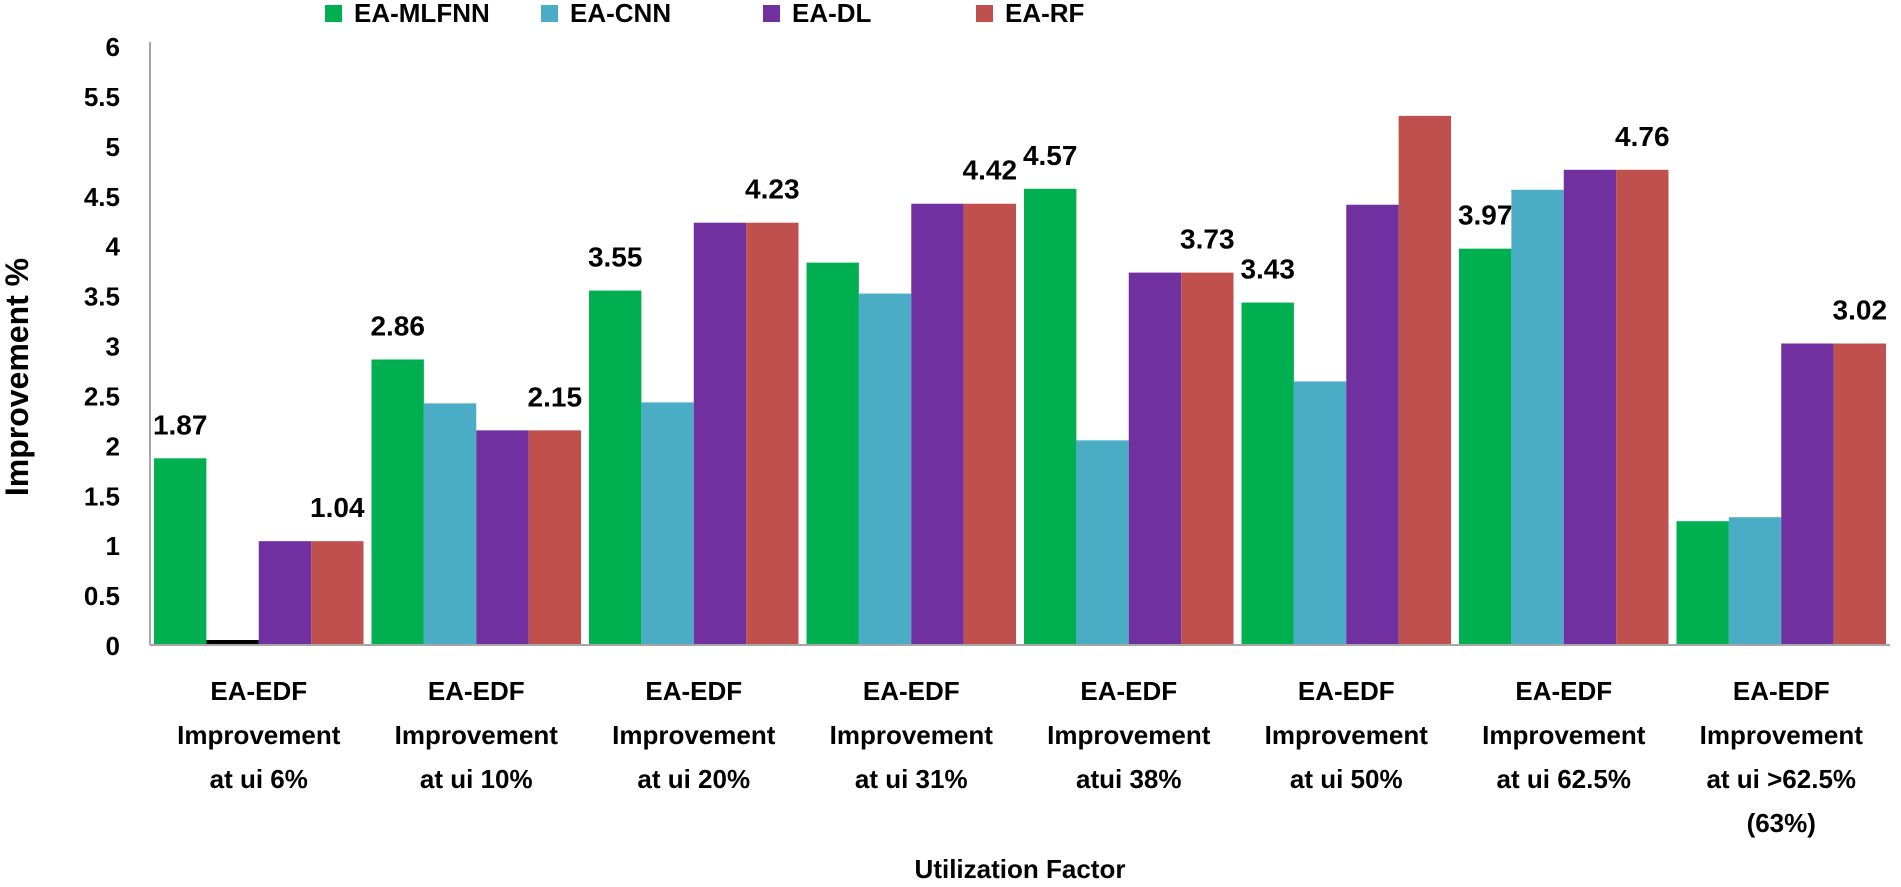 Image resolution: width=1901 pixels, height=887 pixels. What do you see at coordinates (102, 197) in the screenshot?
I see `y-tick-label: 4.5` at bounding box center [102, 197].